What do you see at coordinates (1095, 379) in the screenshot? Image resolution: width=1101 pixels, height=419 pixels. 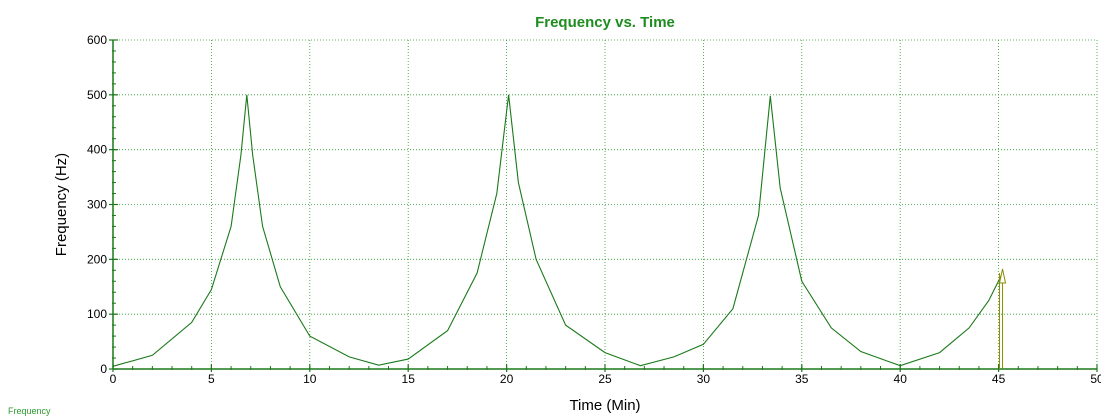 I see `x-tick-label: 50` at bounding box center [1095, 379].